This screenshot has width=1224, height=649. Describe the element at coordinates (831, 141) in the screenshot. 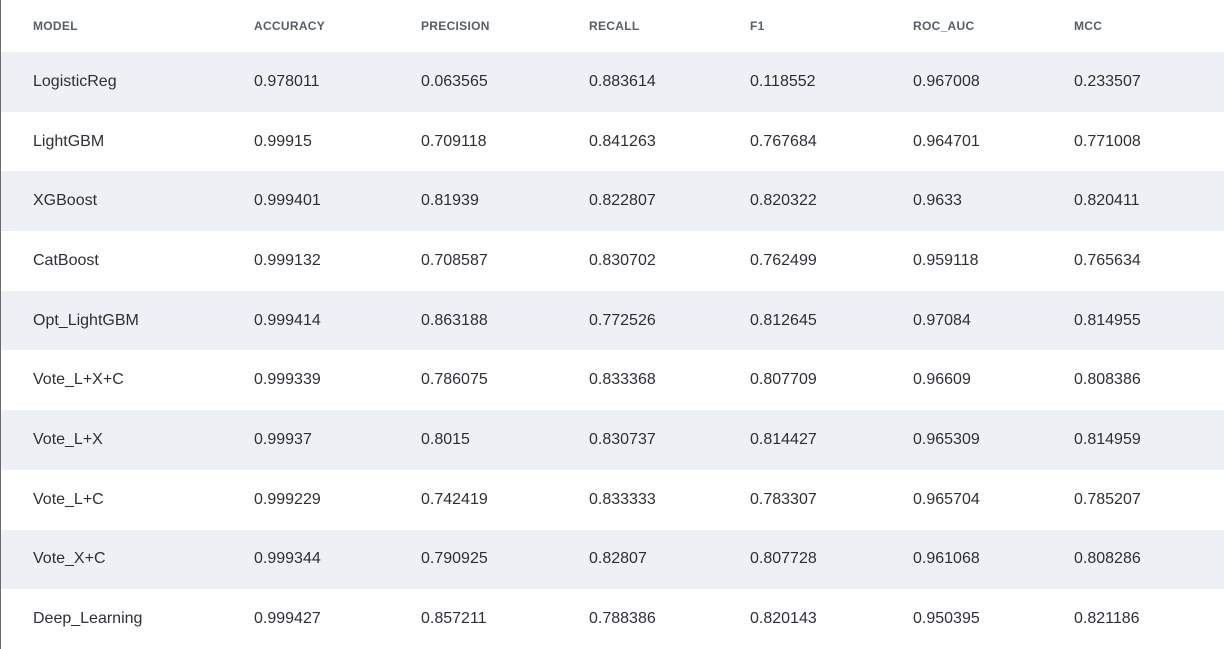

I see `cell-f1: 0.767684` at that location.